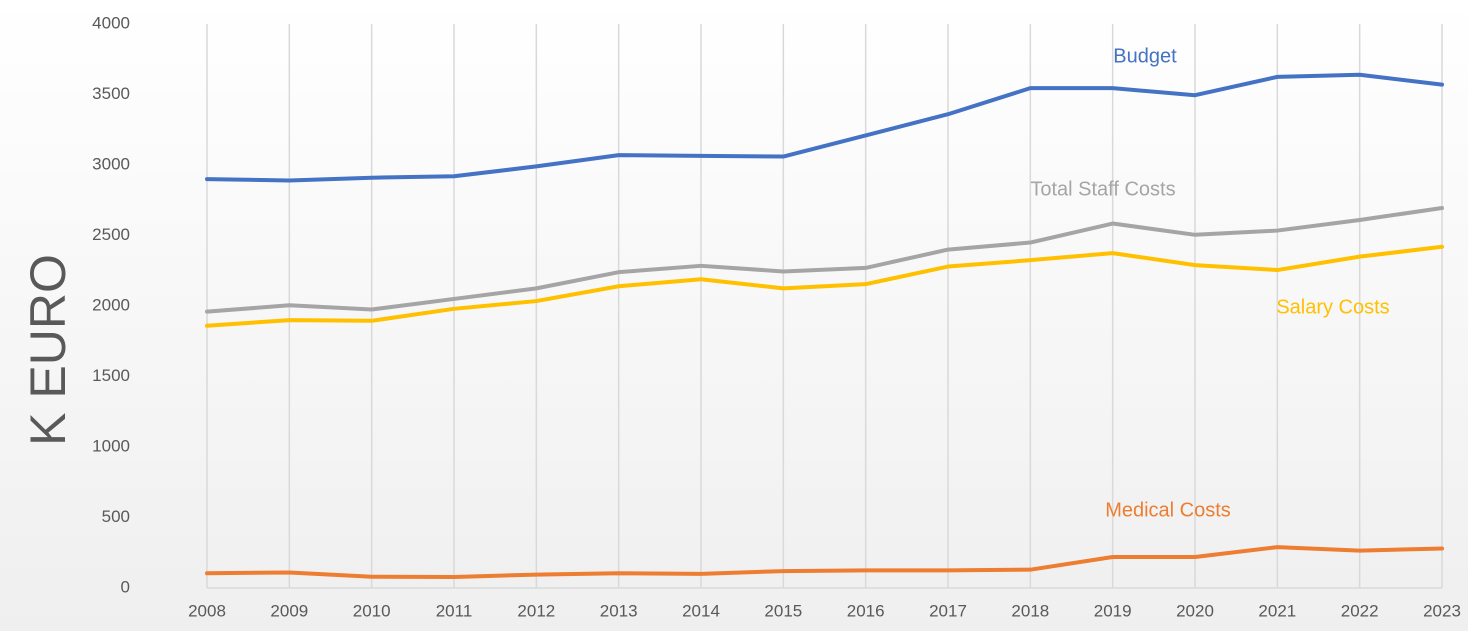  What do you see at coordinates (125, 586) in the screenshot?
I see `y-tick-label: 0` at bounding box center [125, 586].